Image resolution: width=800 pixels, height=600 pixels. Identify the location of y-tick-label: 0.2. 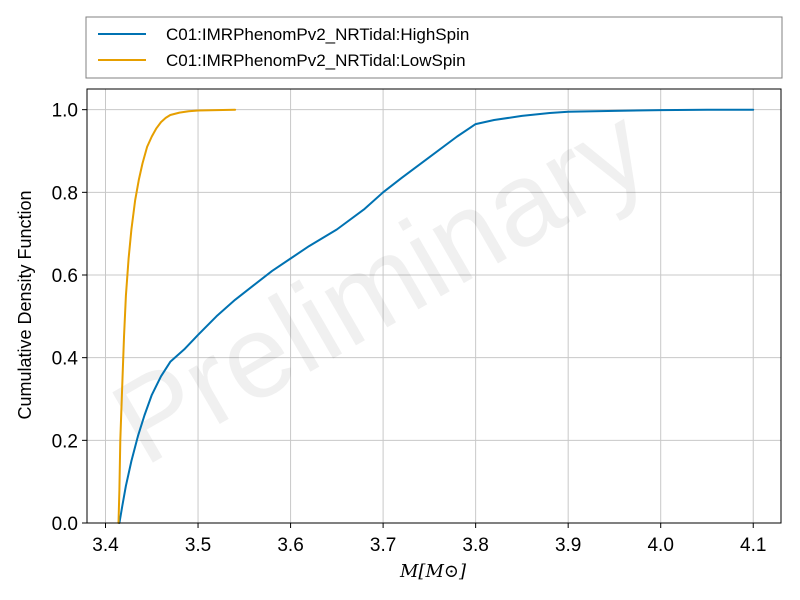
(65, 441).